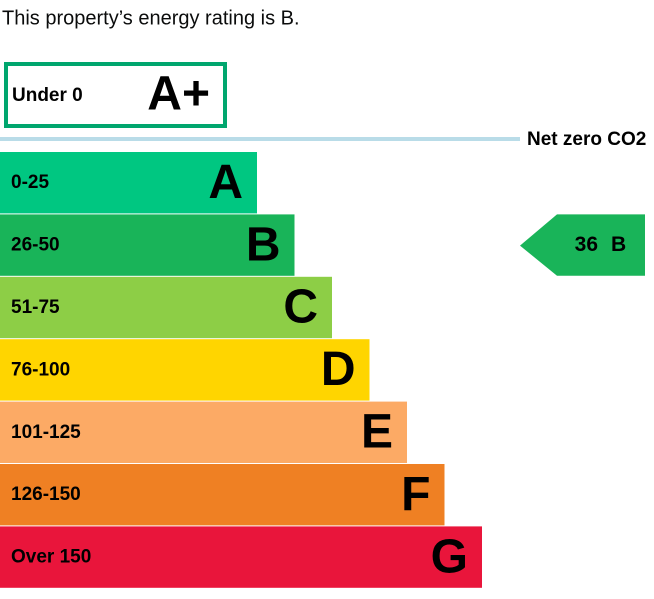 The height and width of the screenshot is (599, 654). What do you see at coordinates (225, 182) in the screenshot?
I see `band-letter: A` at bounding box center [225, 182].